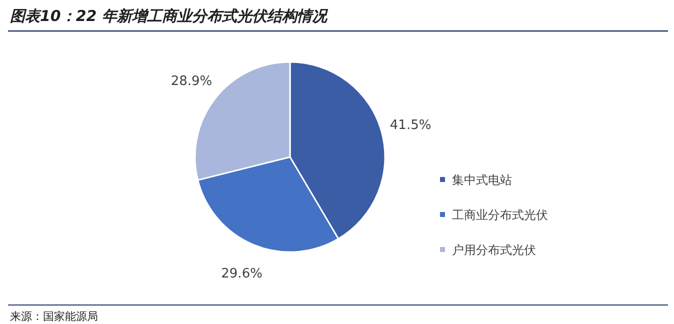  I want to click on source-note: 来源：国家能源局, so click(54, 316).